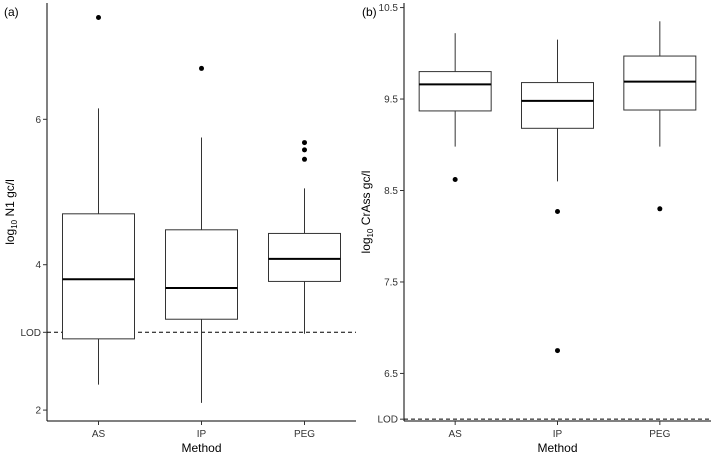  Describe the element at coordinates (391, 191) in the screenshot. I see `y-tick-label: 8.5` at that location.